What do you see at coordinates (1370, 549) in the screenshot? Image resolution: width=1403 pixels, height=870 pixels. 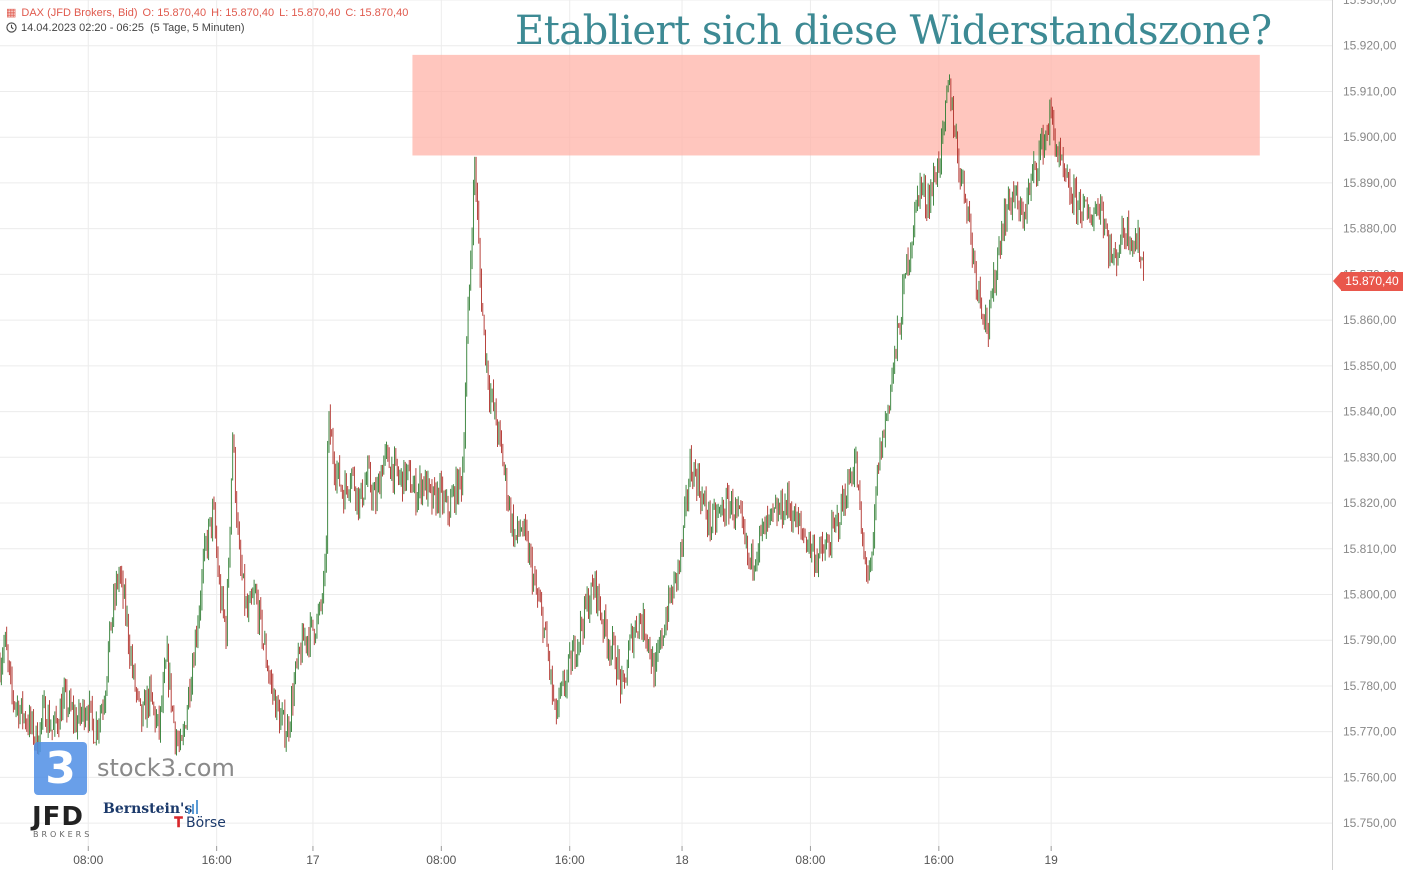 I see `y-tick-label: 15.810,00` at bounding box center [1370, 549].